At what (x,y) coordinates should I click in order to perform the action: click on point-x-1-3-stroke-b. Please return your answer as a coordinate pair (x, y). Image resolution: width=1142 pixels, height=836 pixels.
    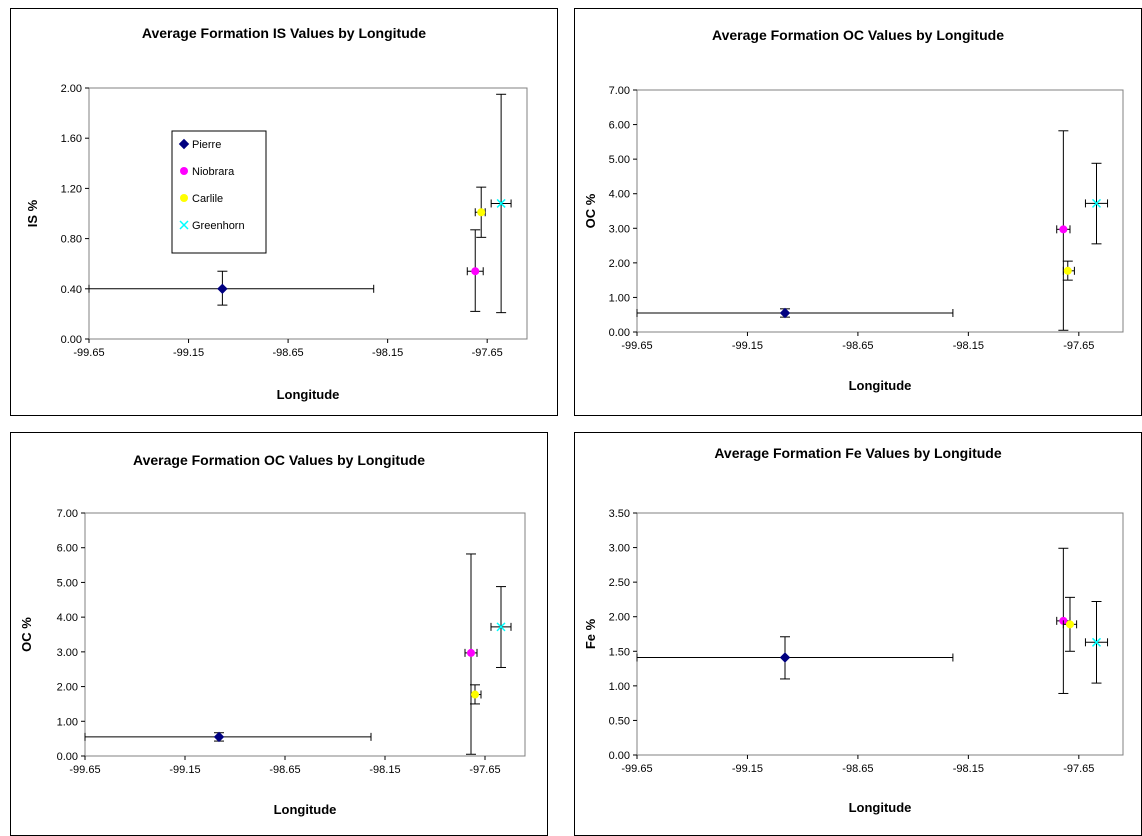
    Looking at the image, I should click on (1096, 203).